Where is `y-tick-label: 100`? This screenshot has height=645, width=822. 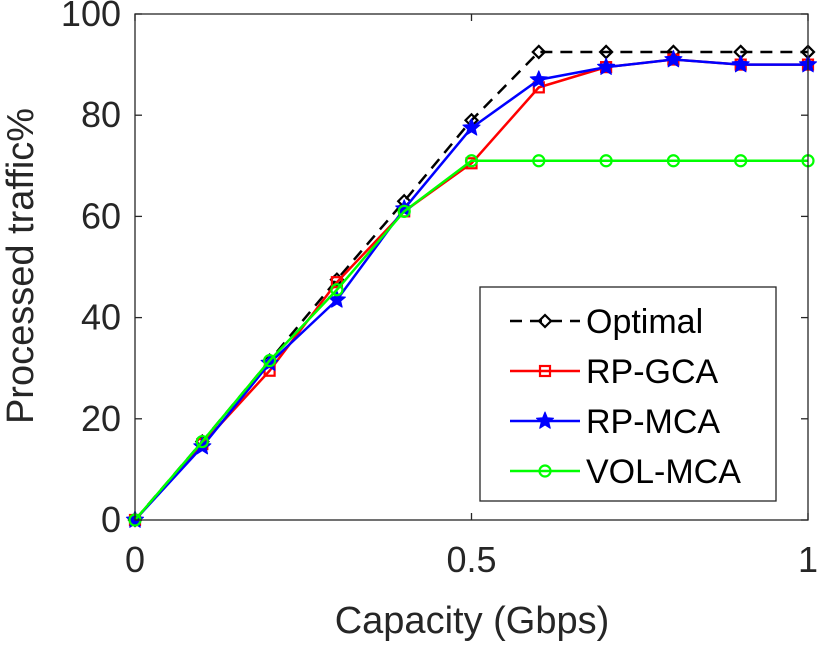
y-tick-label: 100 is located at coordinates (91, 17).